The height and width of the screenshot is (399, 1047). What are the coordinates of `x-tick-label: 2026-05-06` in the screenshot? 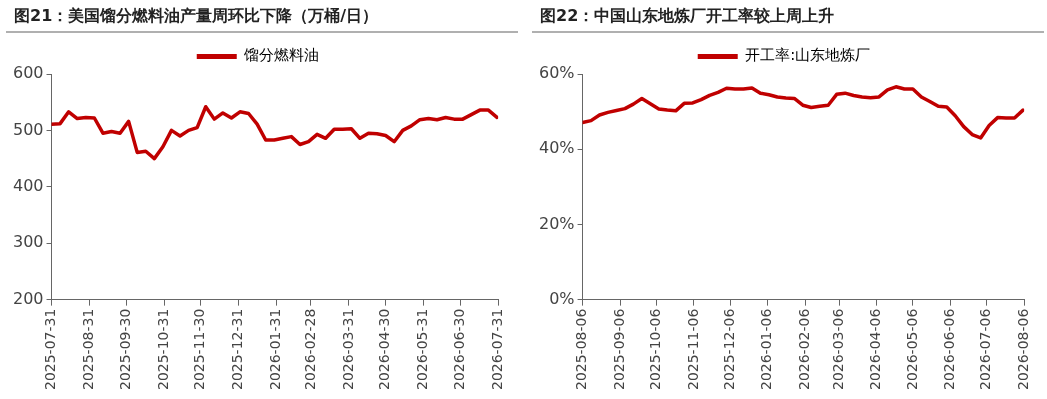 It's located at (911, 349).